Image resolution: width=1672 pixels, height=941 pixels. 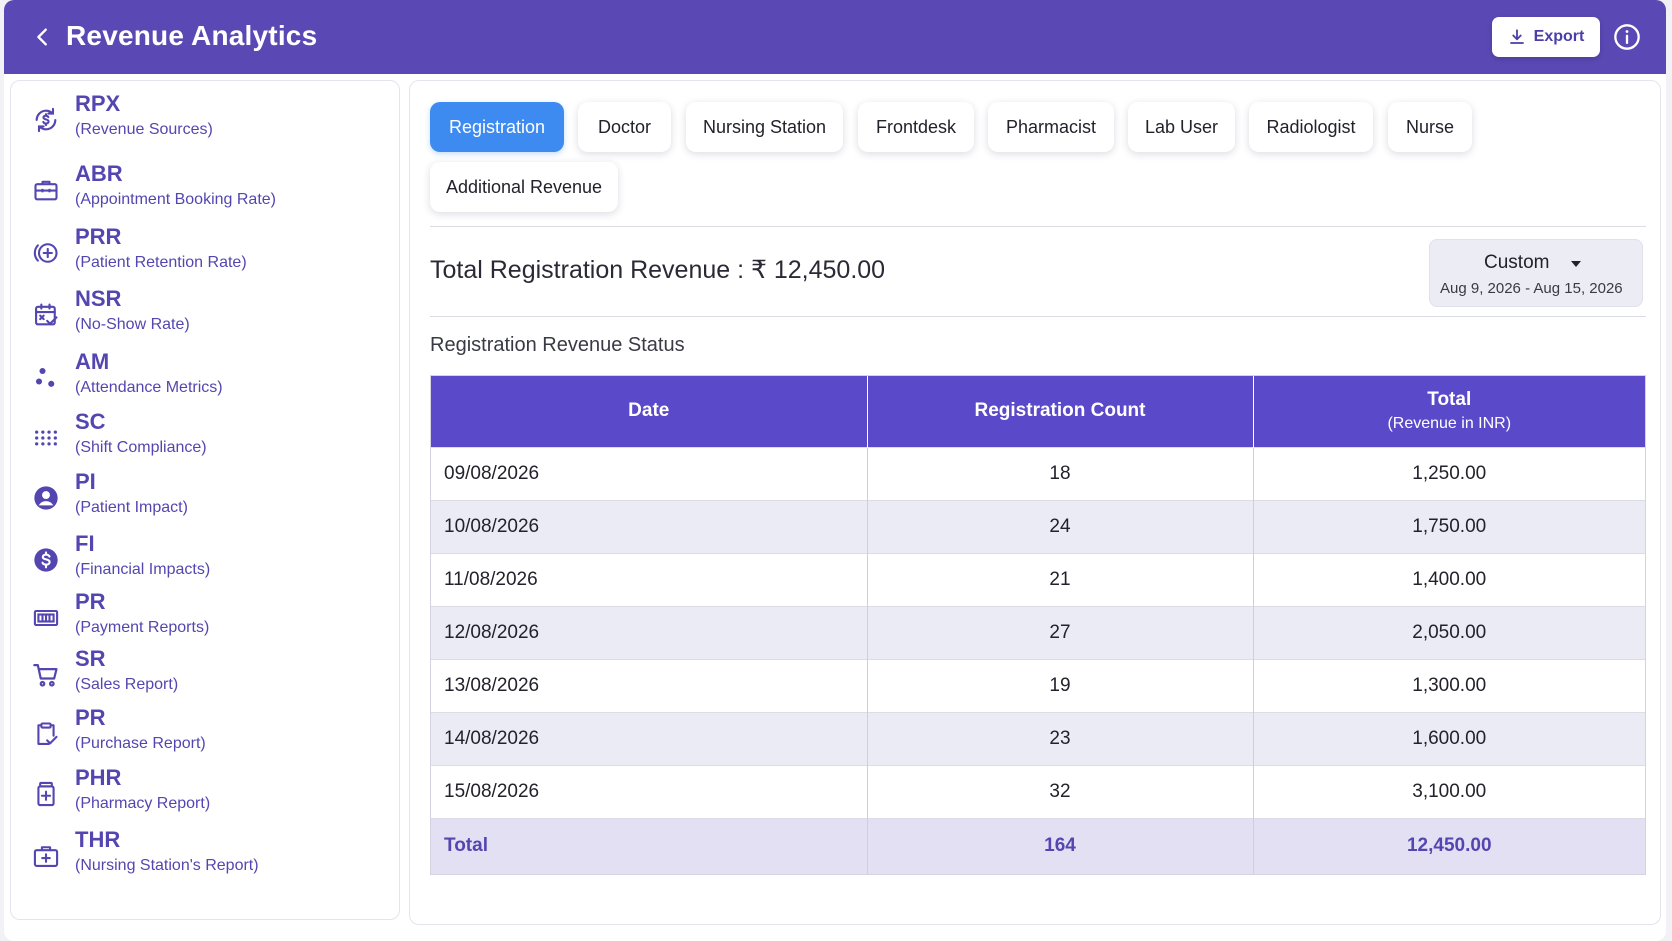 What do you see at coordinates (98, 839) in the screenshot?
I see `sidebar-item-abbr: THR` at bounding box center [98, 839].